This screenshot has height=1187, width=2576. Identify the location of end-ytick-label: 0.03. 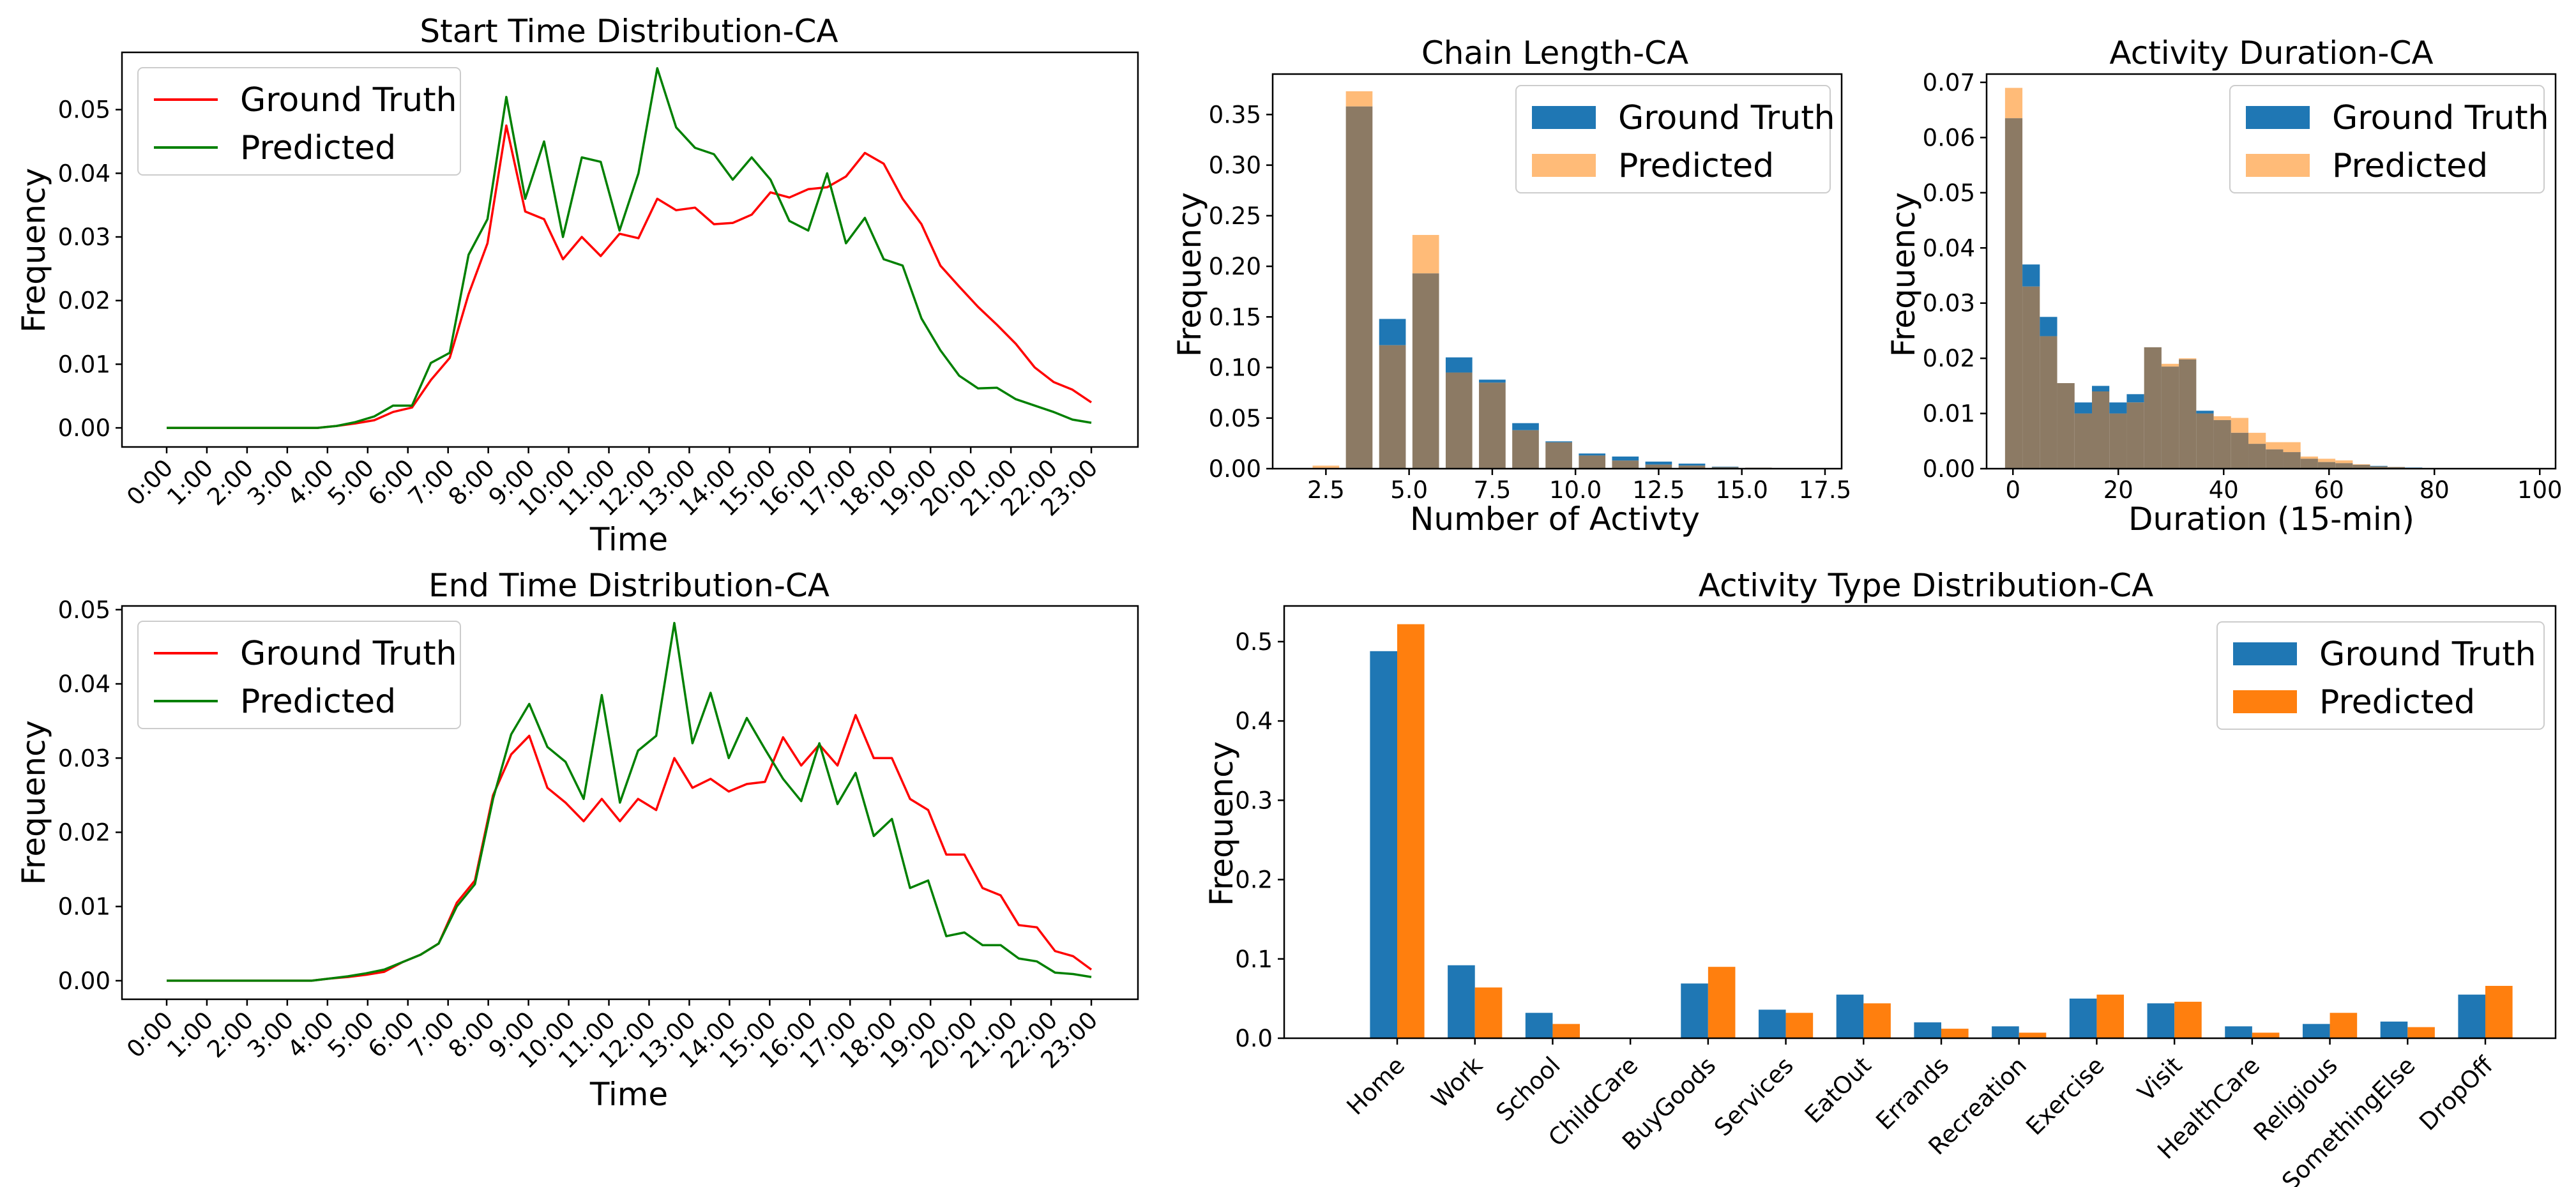
(84, 758).